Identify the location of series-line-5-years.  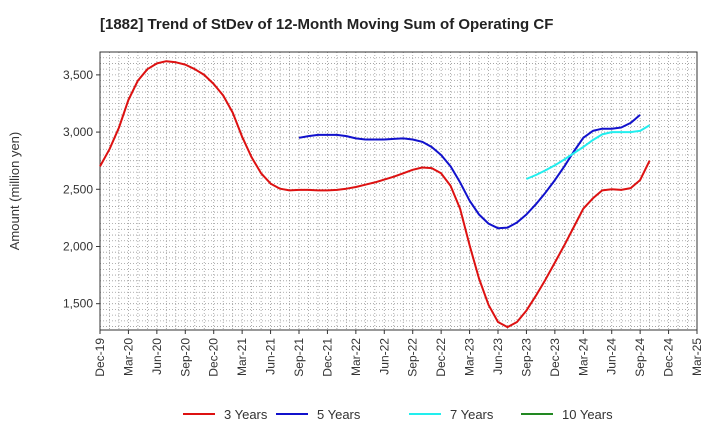
(469, 172).